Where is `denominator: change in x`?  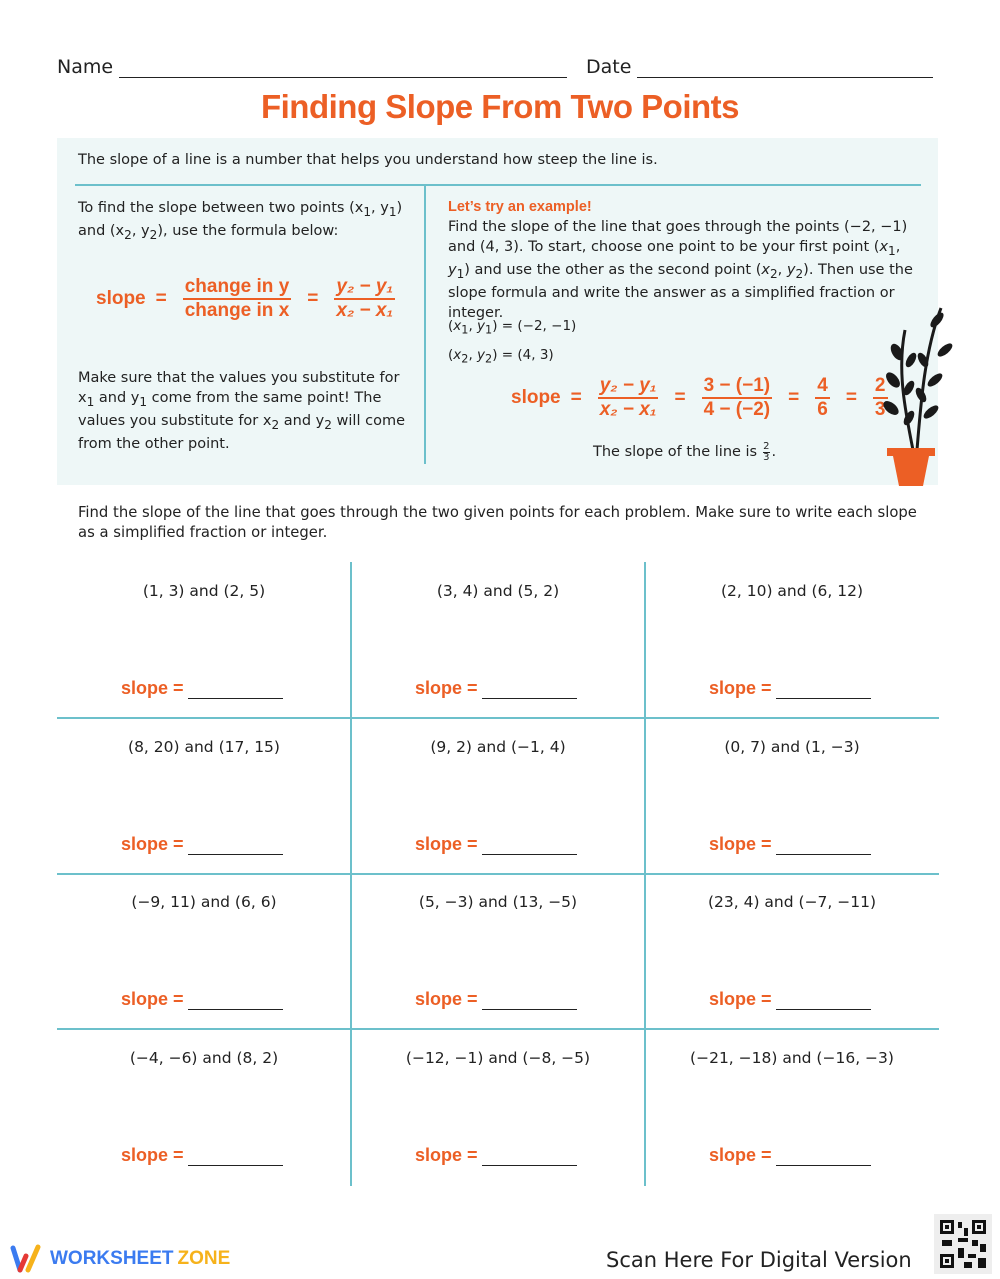 denominator: change in x is located at coordinates (237, 310).